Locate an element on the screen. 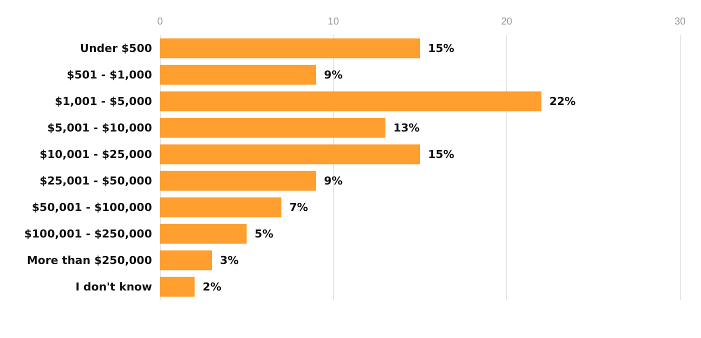  x-tick-label: 30 is located at coordinates (680, 22).